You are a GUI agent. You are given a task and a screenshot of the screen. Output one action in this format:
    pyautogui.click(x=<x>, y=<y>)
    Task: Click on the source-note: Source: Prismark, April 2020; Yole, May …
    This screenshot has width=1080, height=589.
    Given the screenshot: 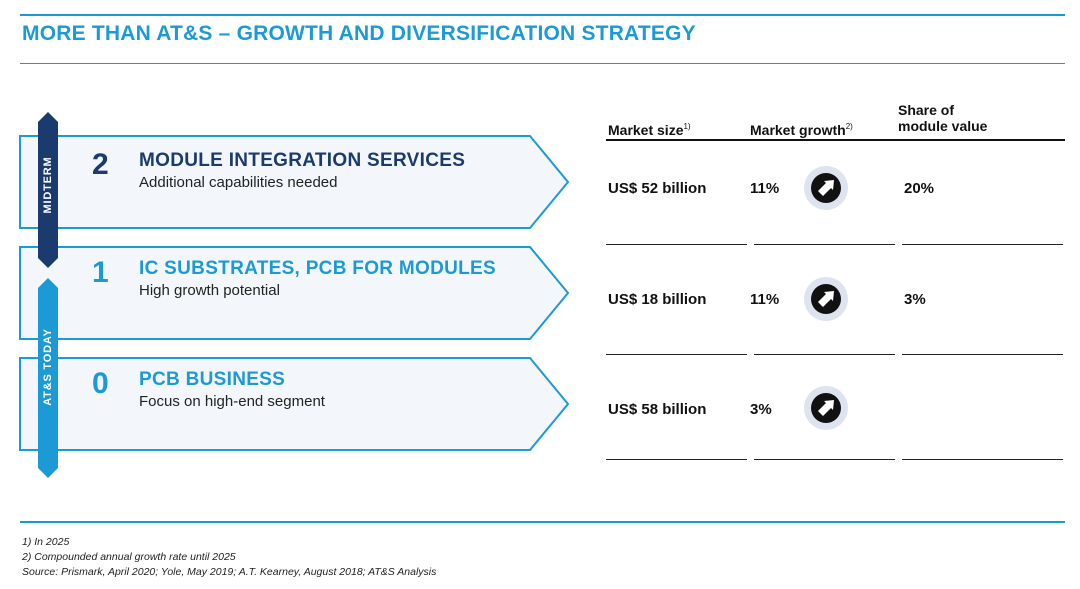 What is the action you would take?
    pyautogui.click(x=229, y=572)
    